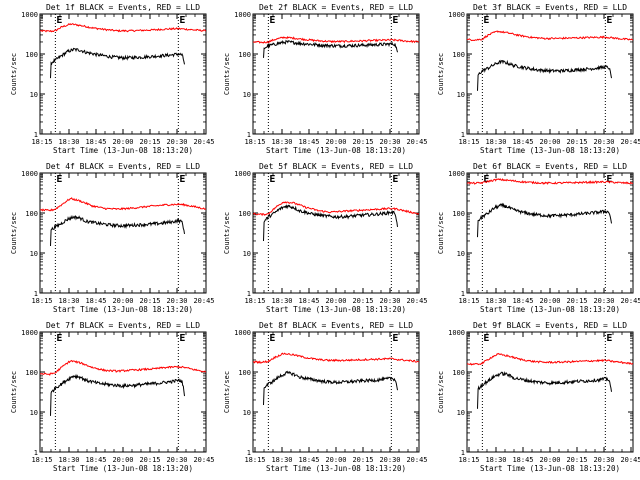 The width and height of the screenshot is (640, 480). I want to click on chart-title: Det 9f BLACK = Events, RED = LLD, so click(550, 325).